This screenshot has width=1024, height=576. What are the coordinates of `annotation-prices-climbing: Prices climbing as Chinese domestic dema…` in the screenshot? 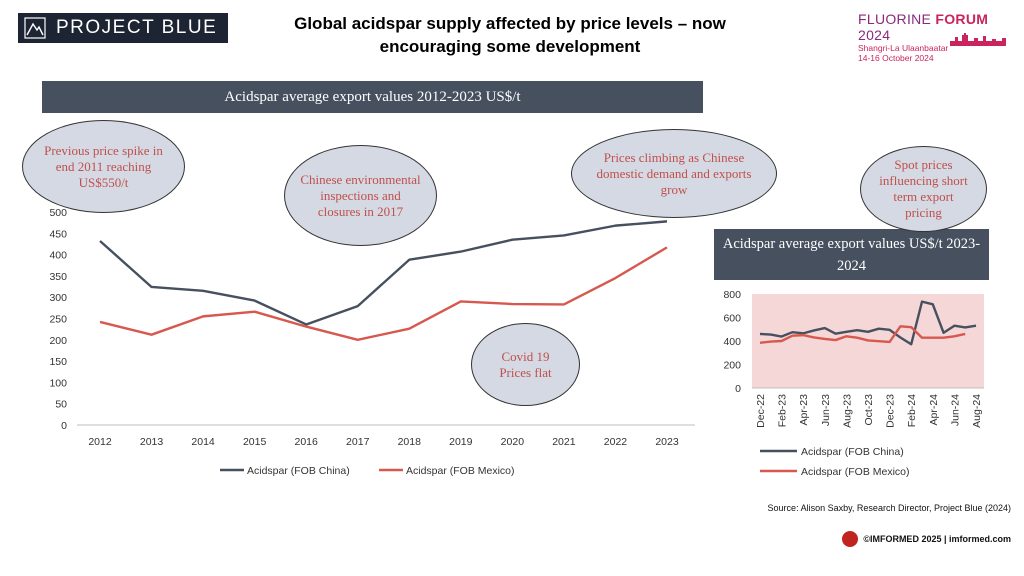 It's located at (674, 173).